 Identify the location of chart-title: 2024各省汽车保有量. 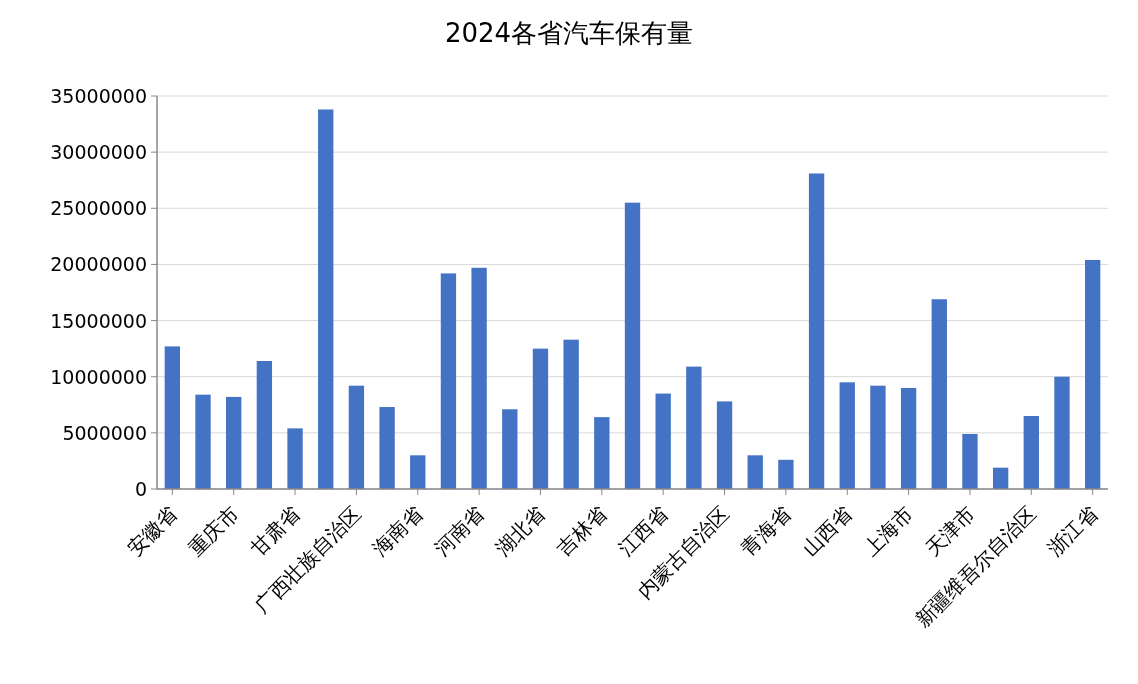
(569, 33).